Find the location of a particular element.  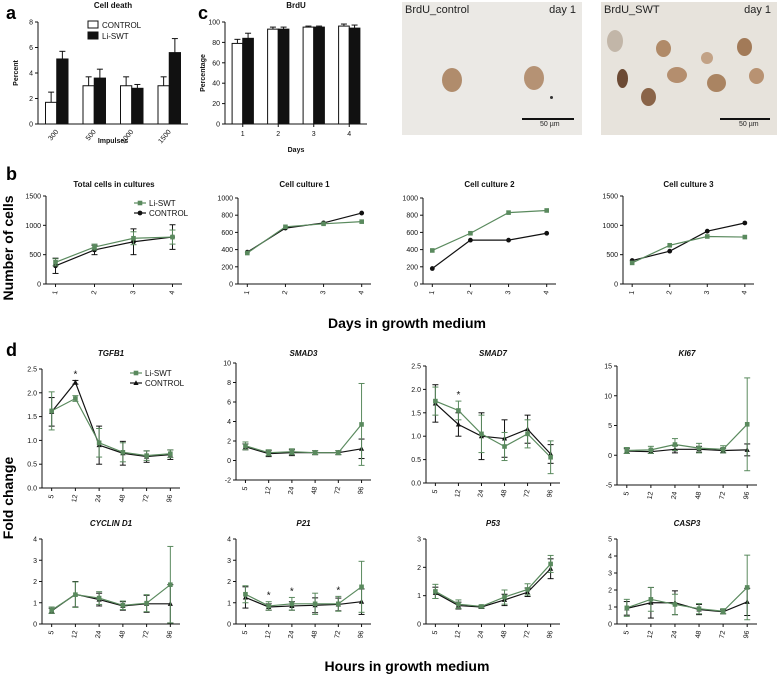

y-tick-label: -5 is located at coordinates (609, 486).